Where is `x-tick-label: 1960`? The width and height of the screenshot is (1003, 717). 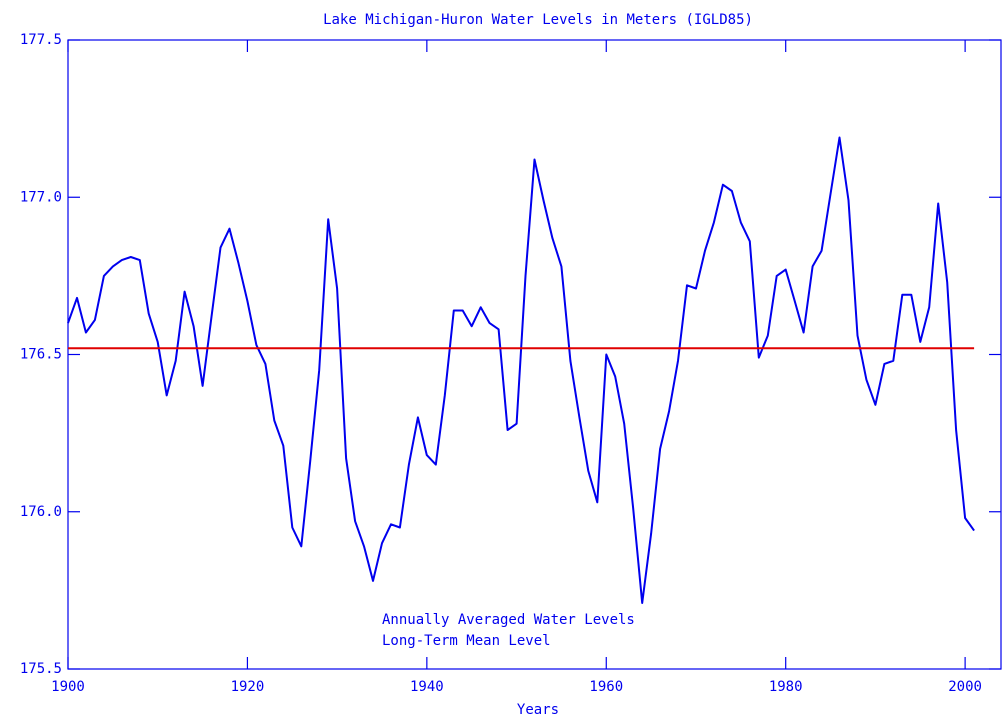
x-tick-label: 1960 is located at coordinates (606, 687).